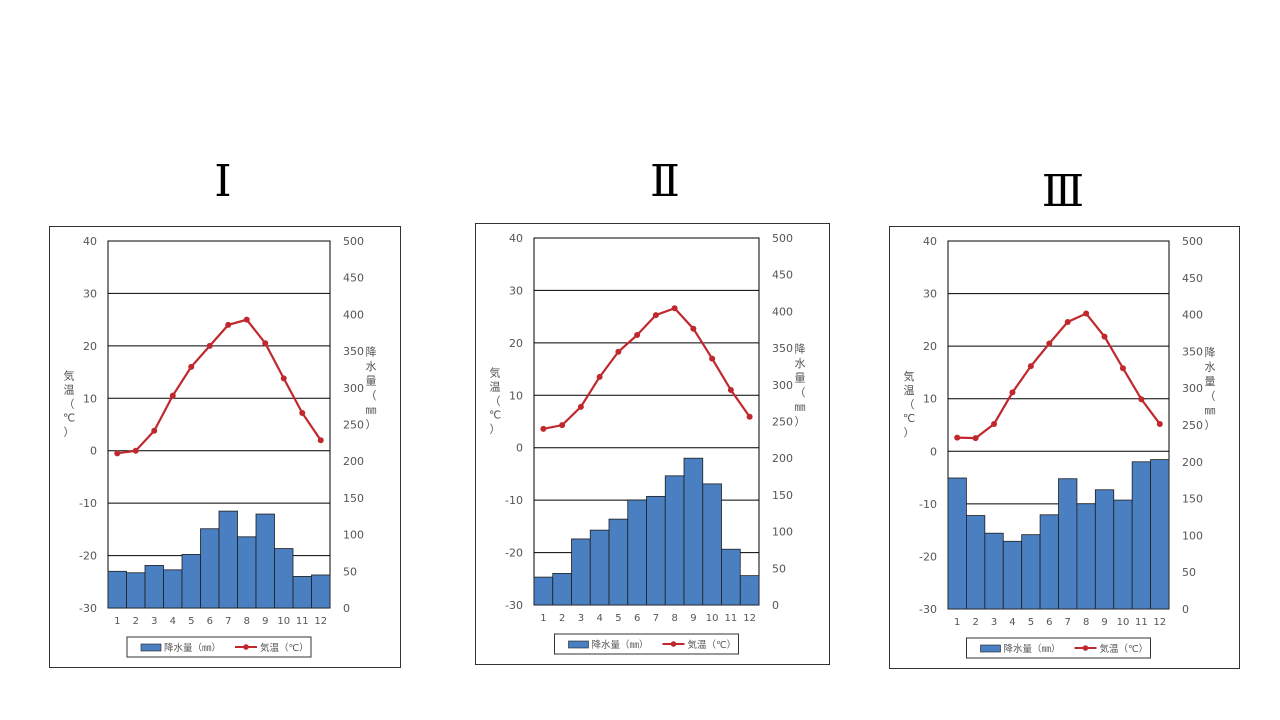  Describe the element at coordinates (1085, 648) in the screenshot. I see `legend-line-marker` at that location.